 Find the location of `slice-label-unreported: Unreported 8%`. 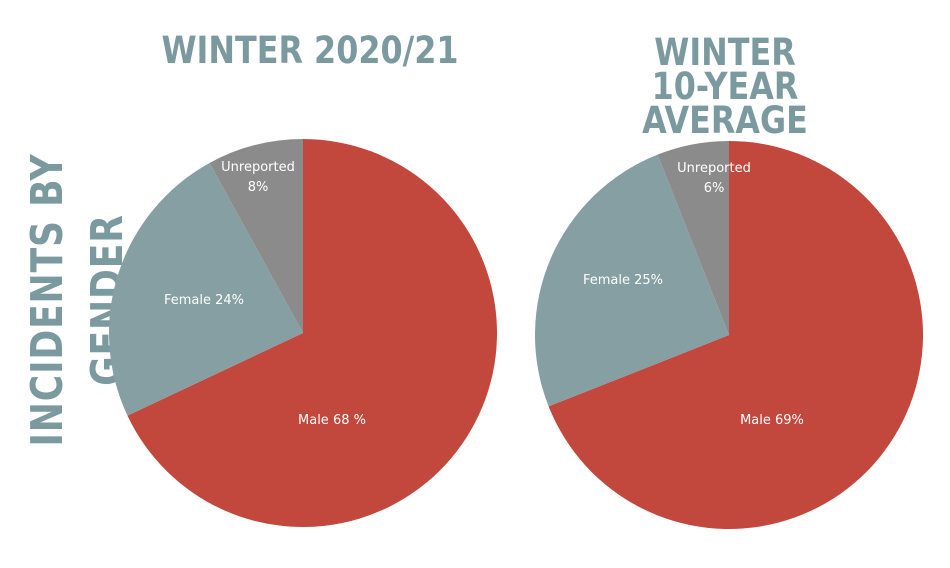

slice-label-unreported: Unreported 8% is located at coordinates (258, 177).